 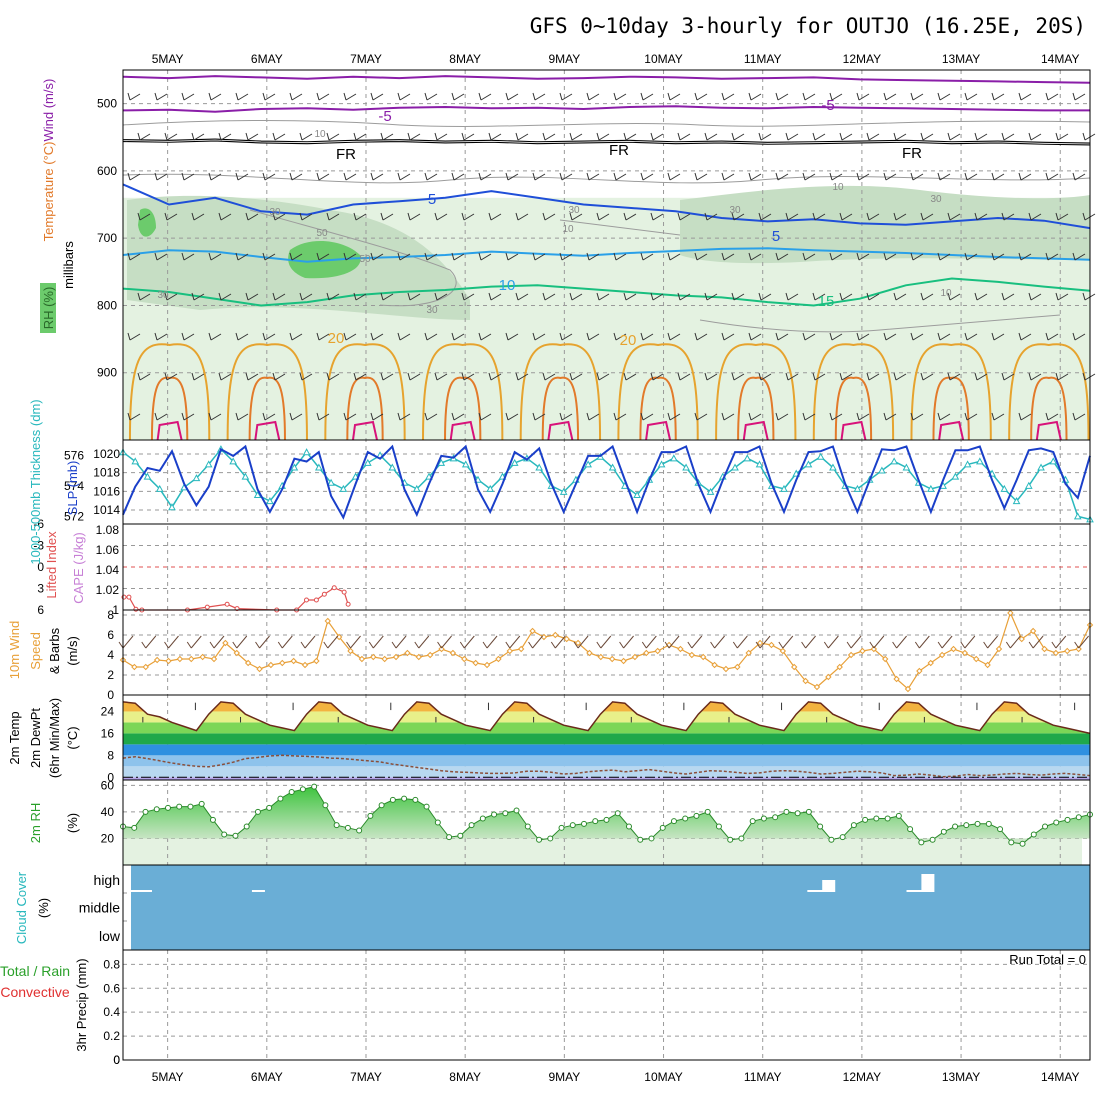 What do you see at coordinates (43, 908) in the screenshot?
I see `cloud-unit-label: (%)` at bounding box center [43, 908].